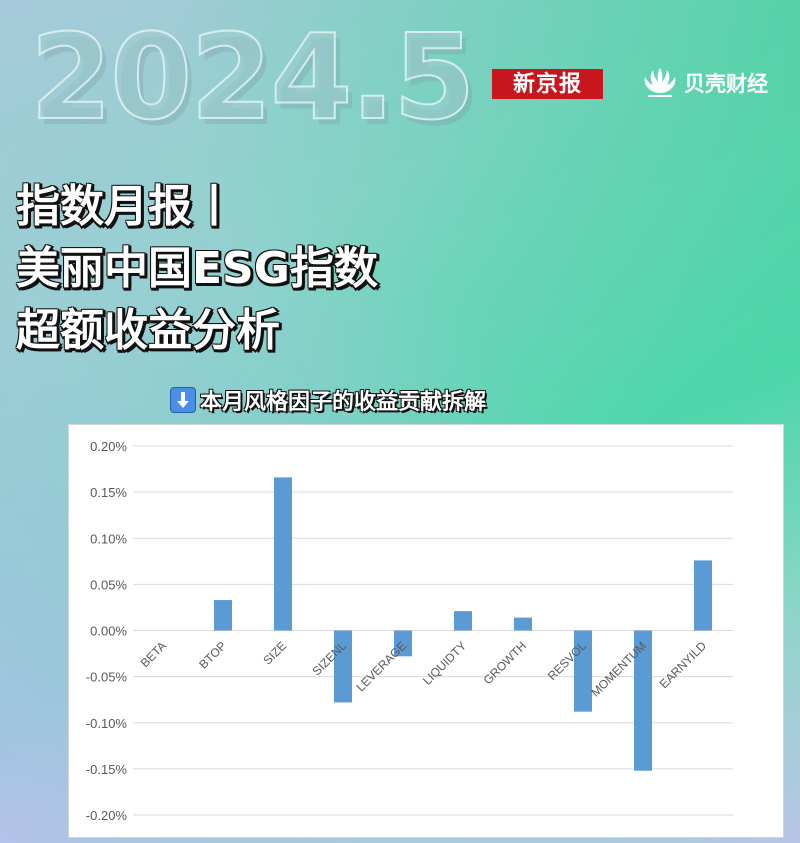  What do you see at coordinates (283, 554) in the screenshot?
I see `bar-size` at bounding box center [283, 554].